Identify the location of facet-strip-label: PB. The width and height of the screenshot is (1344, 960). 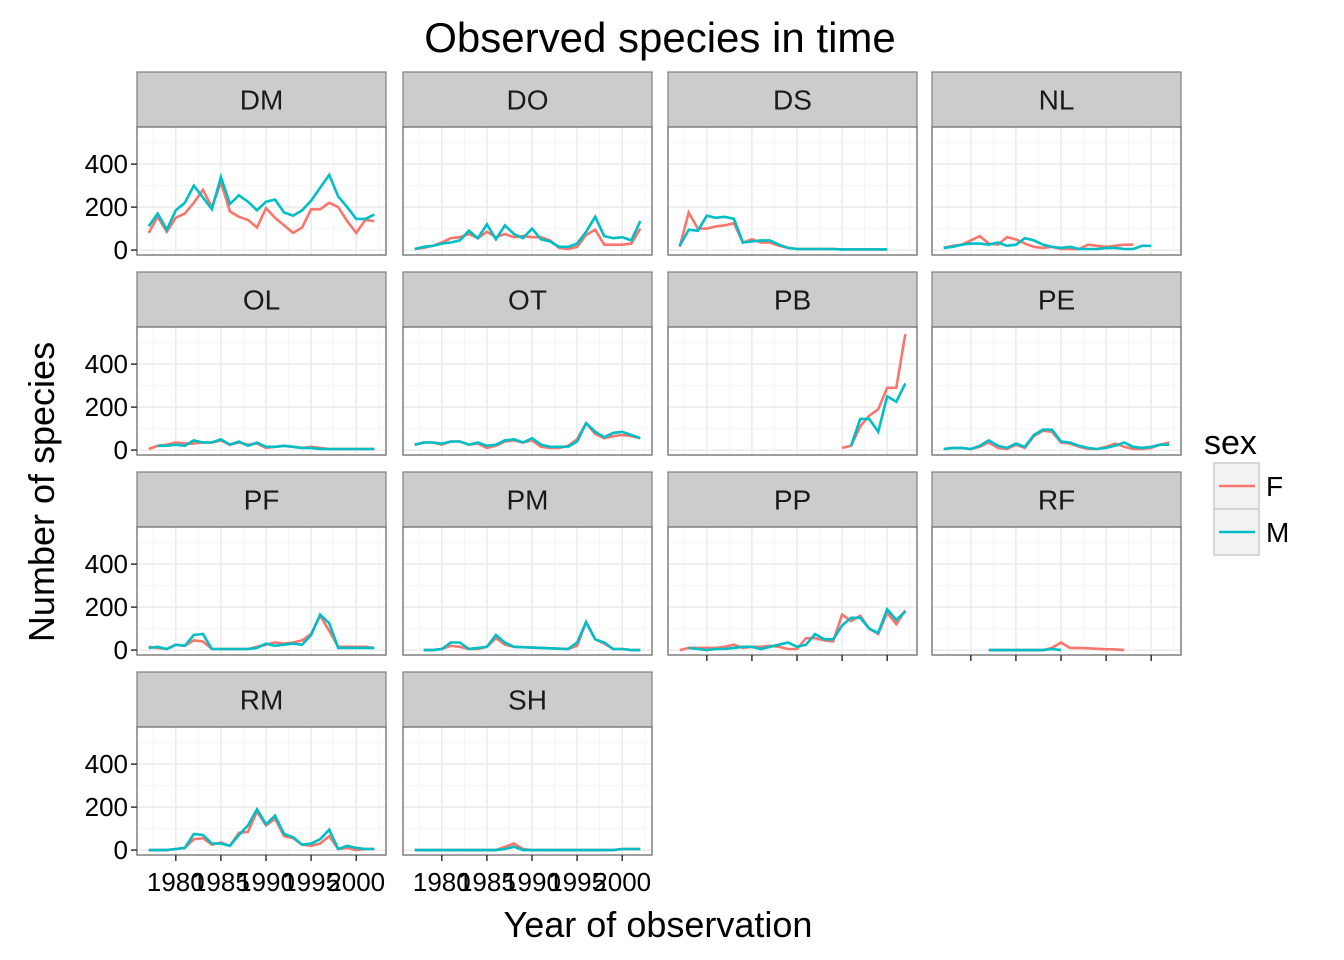
(792, 300).